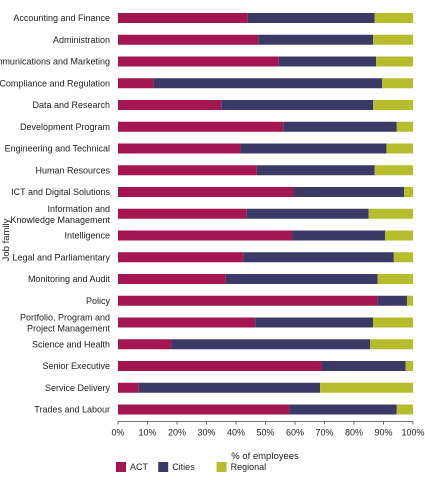 This screenshot has width=425, height=480. I want to click on category-label-14-line-1: Project Management, so click(69, 329).